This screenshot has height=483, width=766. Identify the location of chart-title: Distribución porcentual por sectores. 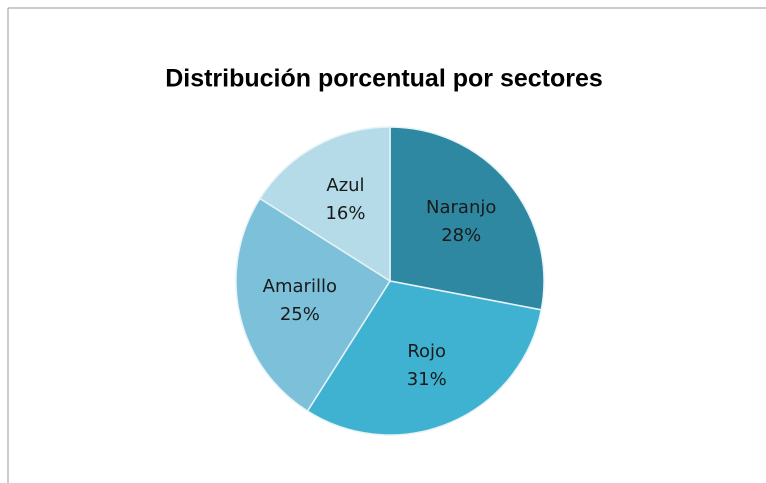
(384, 79).